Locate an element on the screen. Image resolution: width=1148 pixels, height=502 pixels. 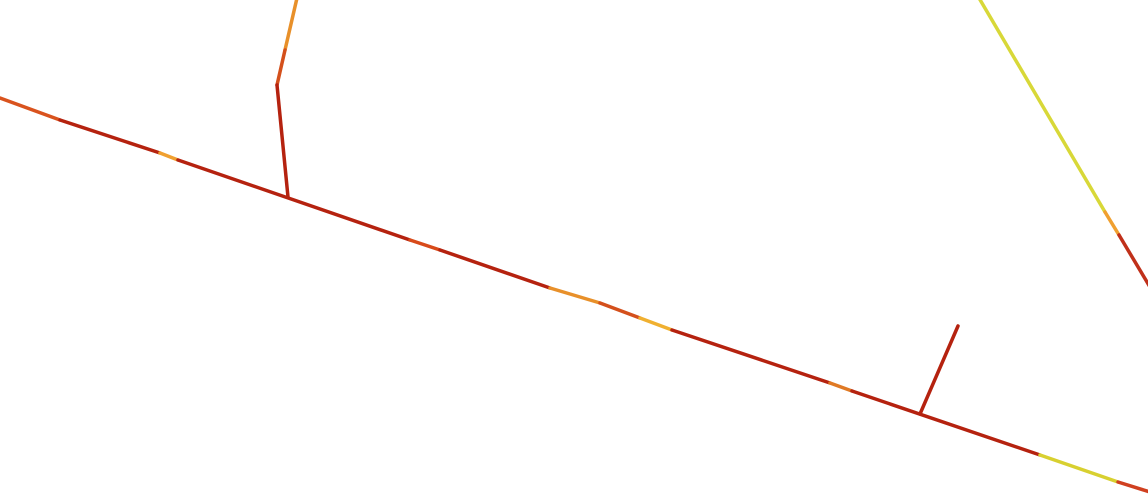
branch-road-left is located at coordinates (287, 99).